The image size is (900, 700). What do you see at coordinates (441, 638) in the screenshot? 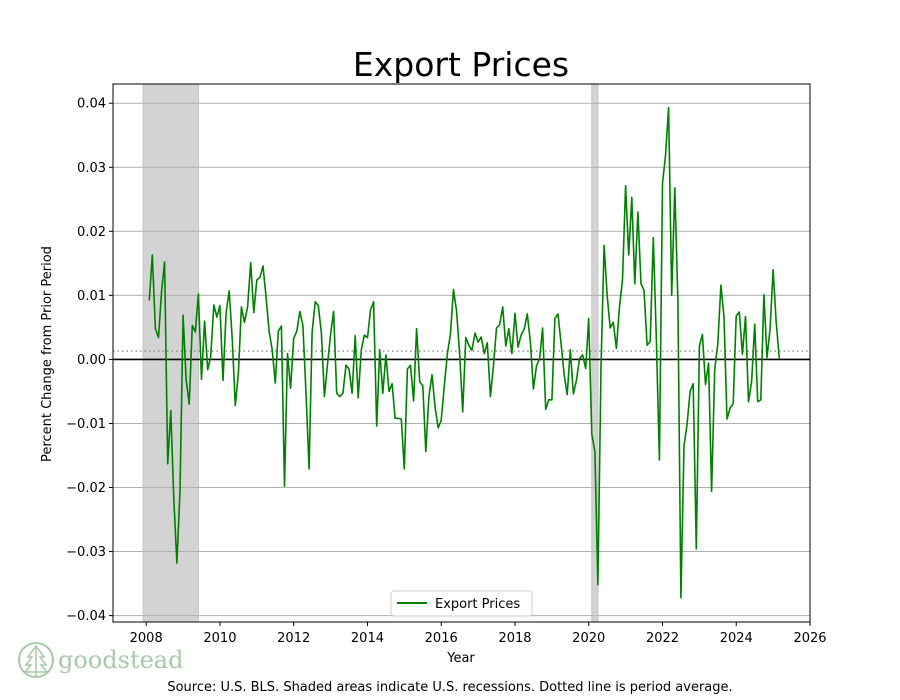
I see `x-tick-label: 2016` at bounding box center [441, 638].